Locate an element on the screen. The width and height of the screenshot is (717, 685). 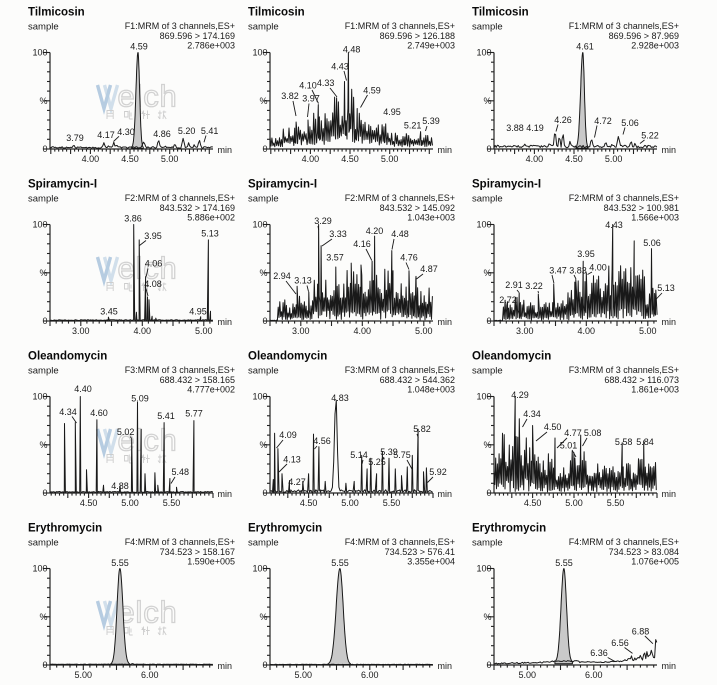
svg-text: 869.596 > 126.188 is located at coordinates (417, 36).